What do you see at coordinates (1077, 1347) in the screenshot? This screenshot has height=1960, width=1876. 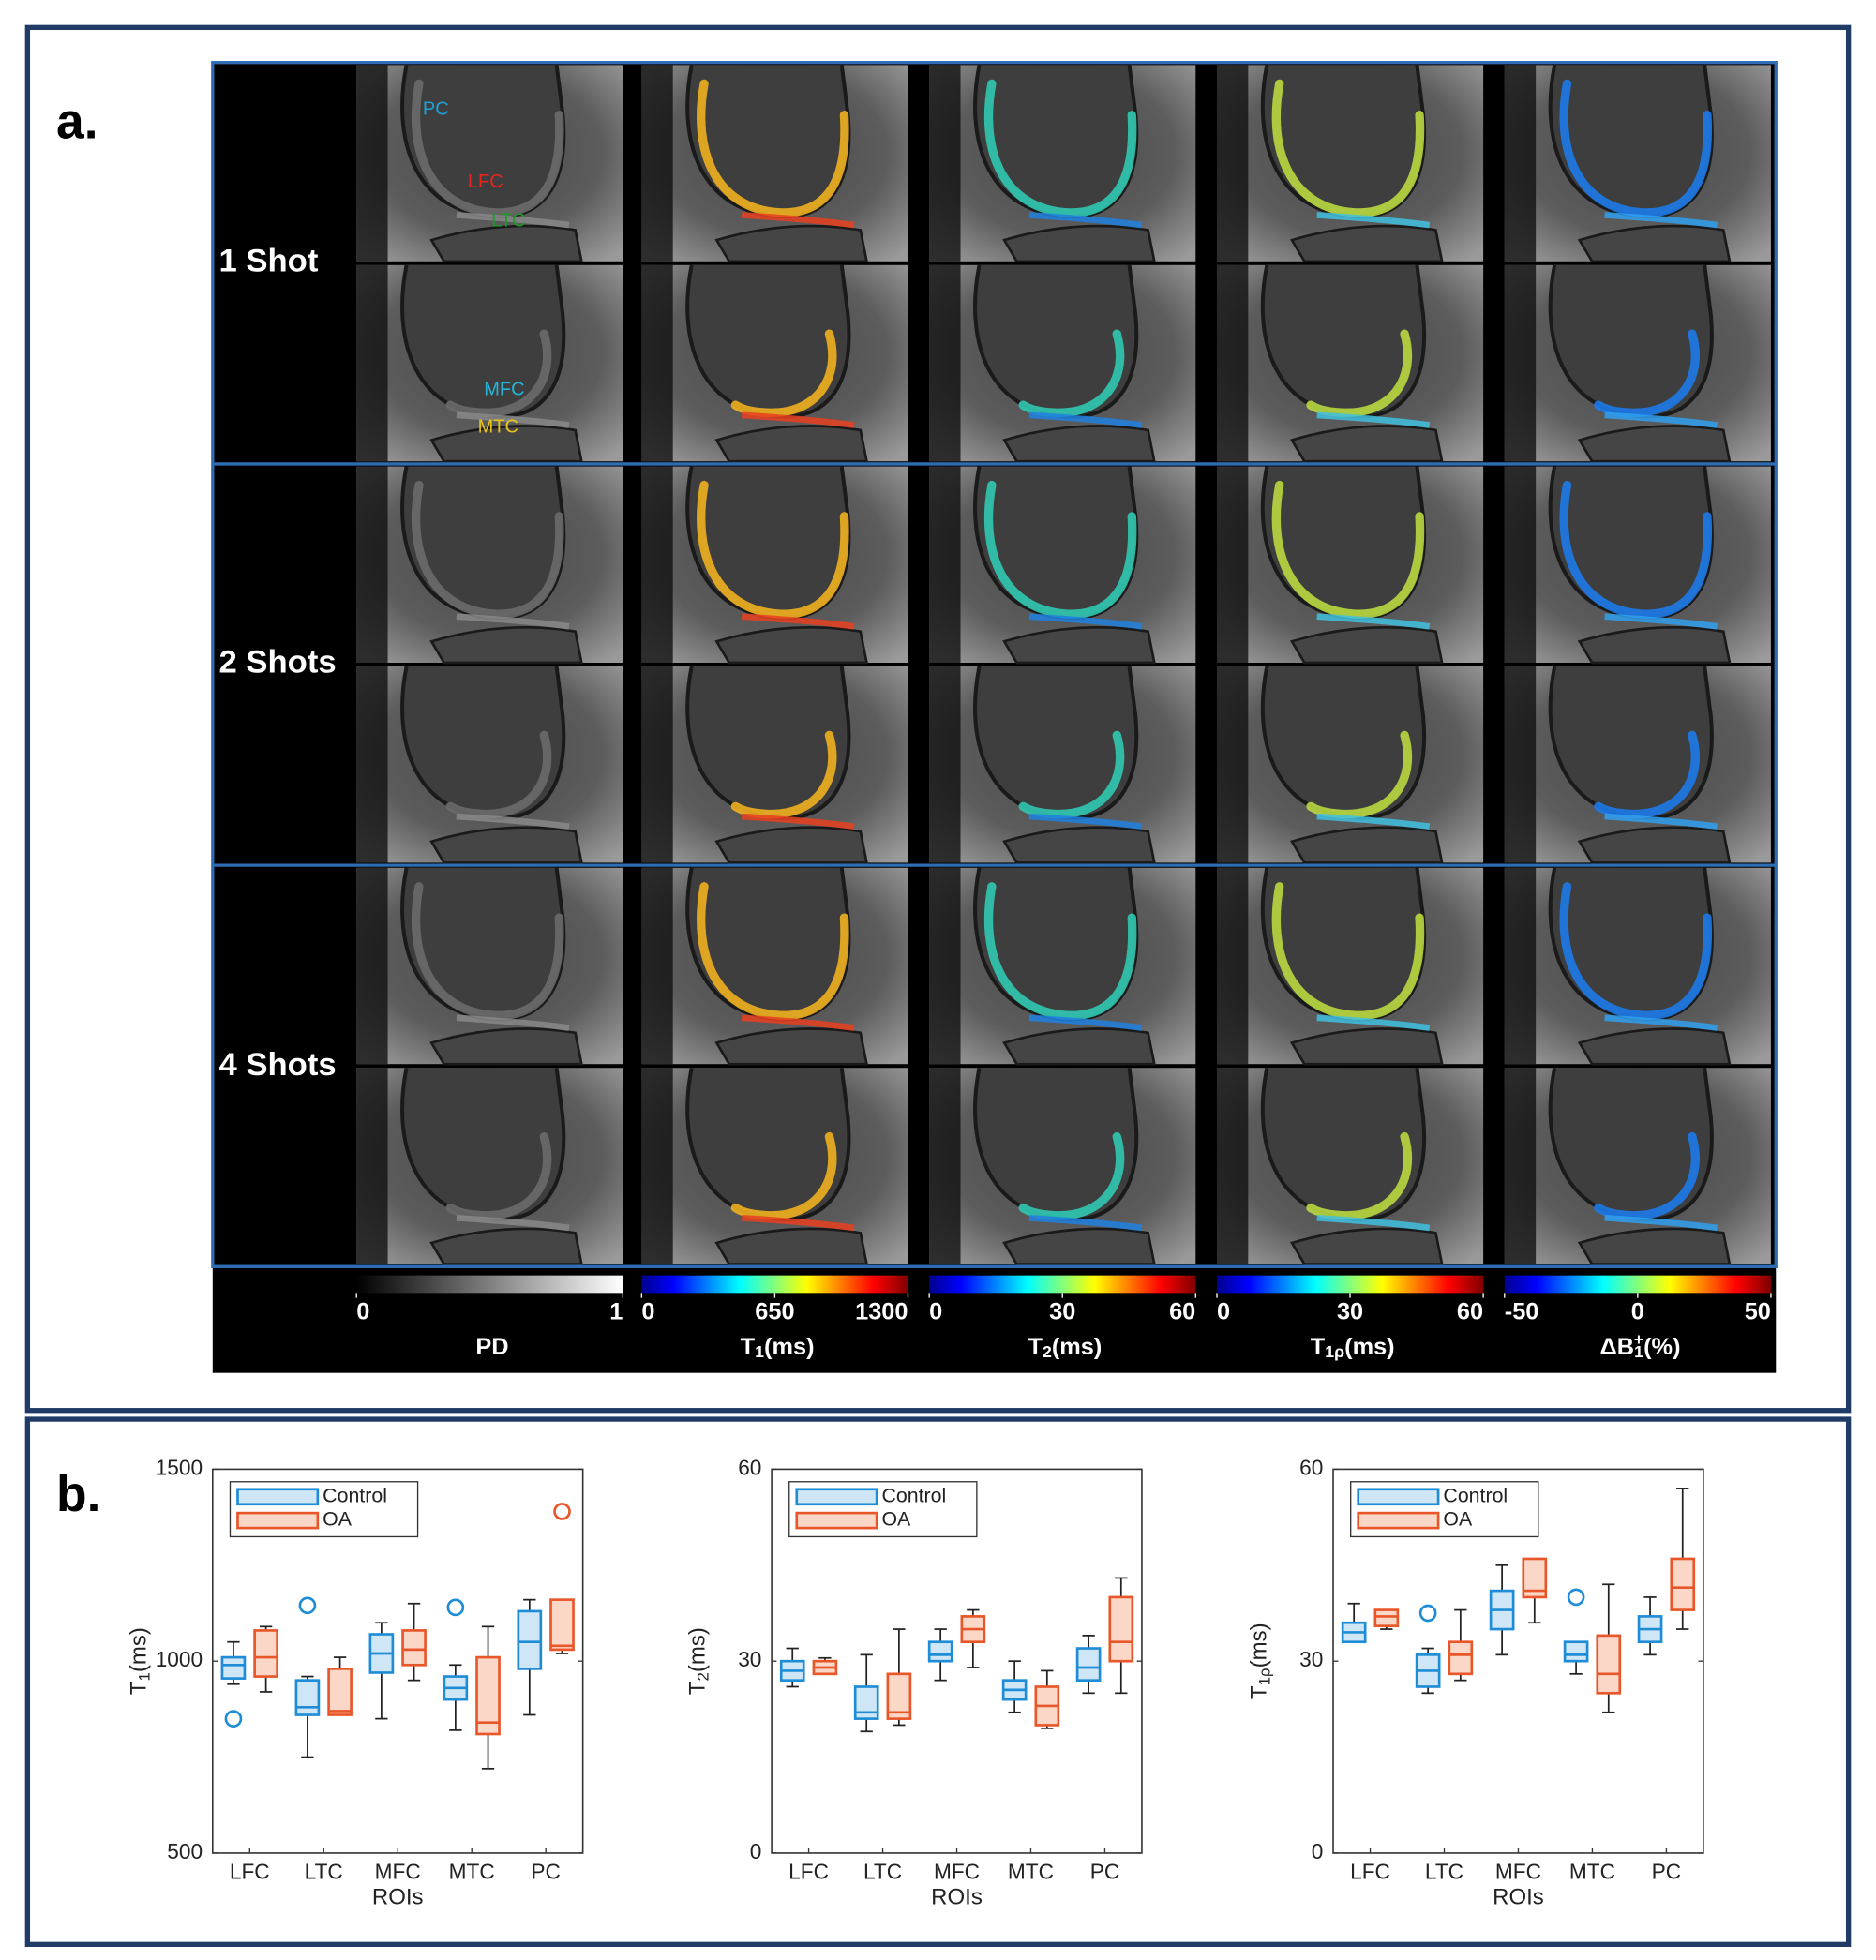 I see `colorbar-title-part: (ms)` at bounding box center [1077, 1347].